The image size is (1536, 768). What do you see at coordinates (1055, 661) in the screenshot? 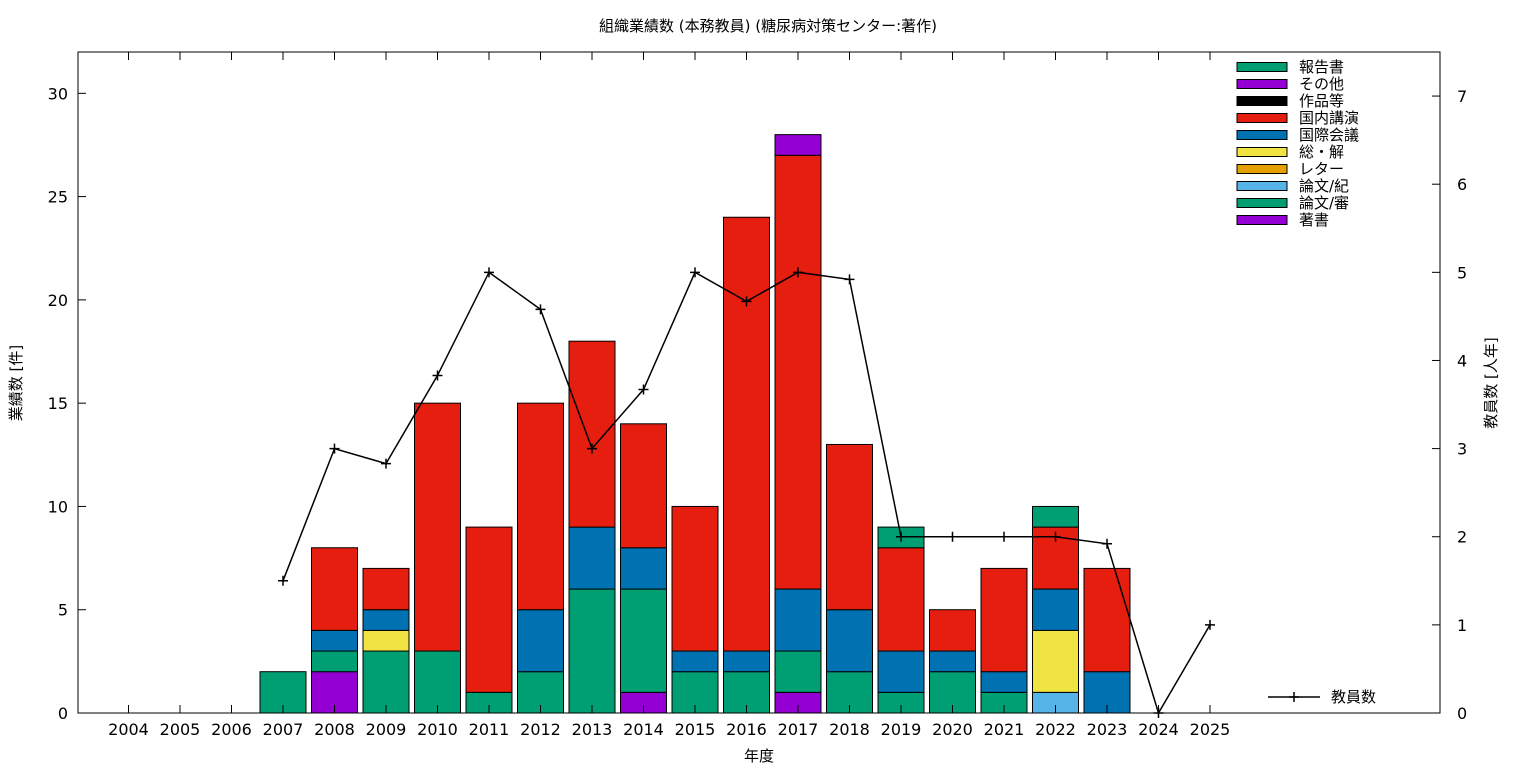
I see `bar-2022-総・解` at bounding box center [1055, 661].